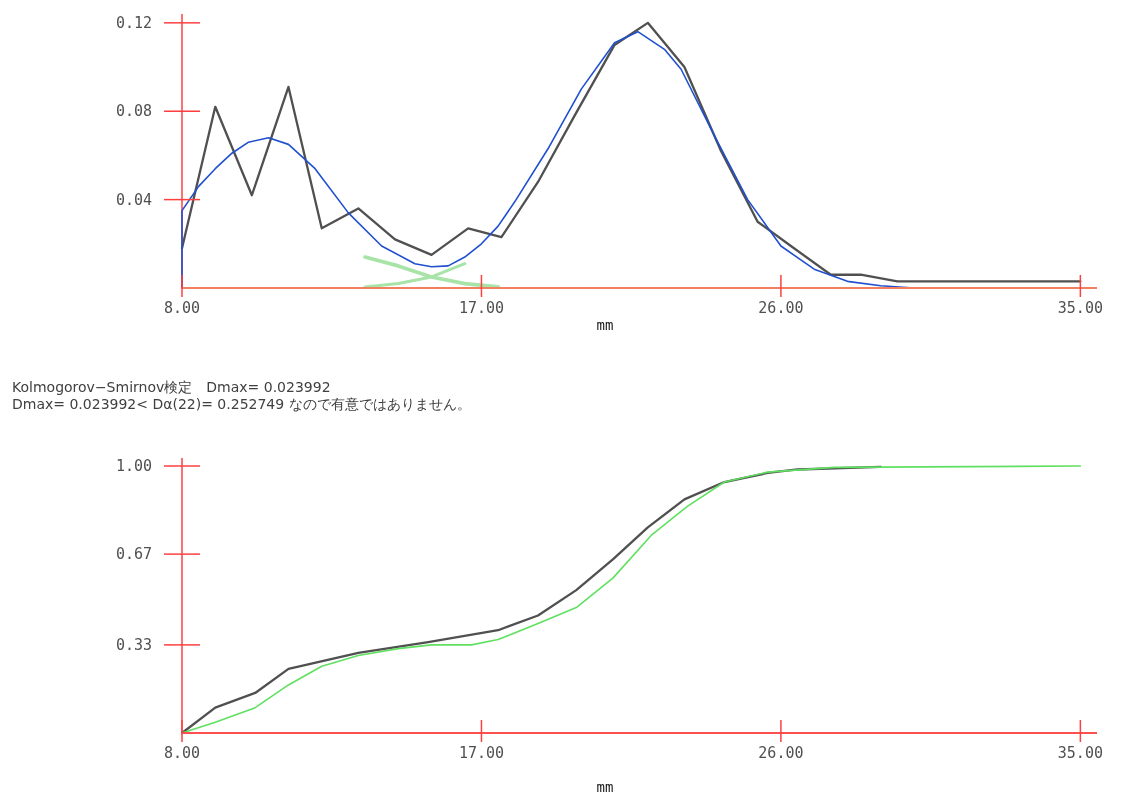 This screenshot has height=802, width=1122. What do you see at coordinates (133, 554) in the screenshot?
I see `y-tick-label: 0.67` at bounding box center [133, 554].